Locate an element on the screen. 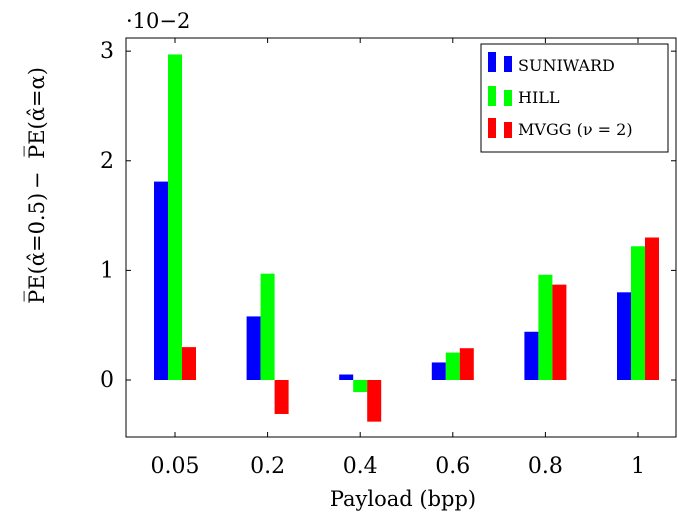 This screenshot has height=514, width=678. svg-text:P̅E(α̂=0.5) − P̅E(: P̅E(α̂=0.5) − P̅E(α̂=α) is located at coordinates (36, 185).